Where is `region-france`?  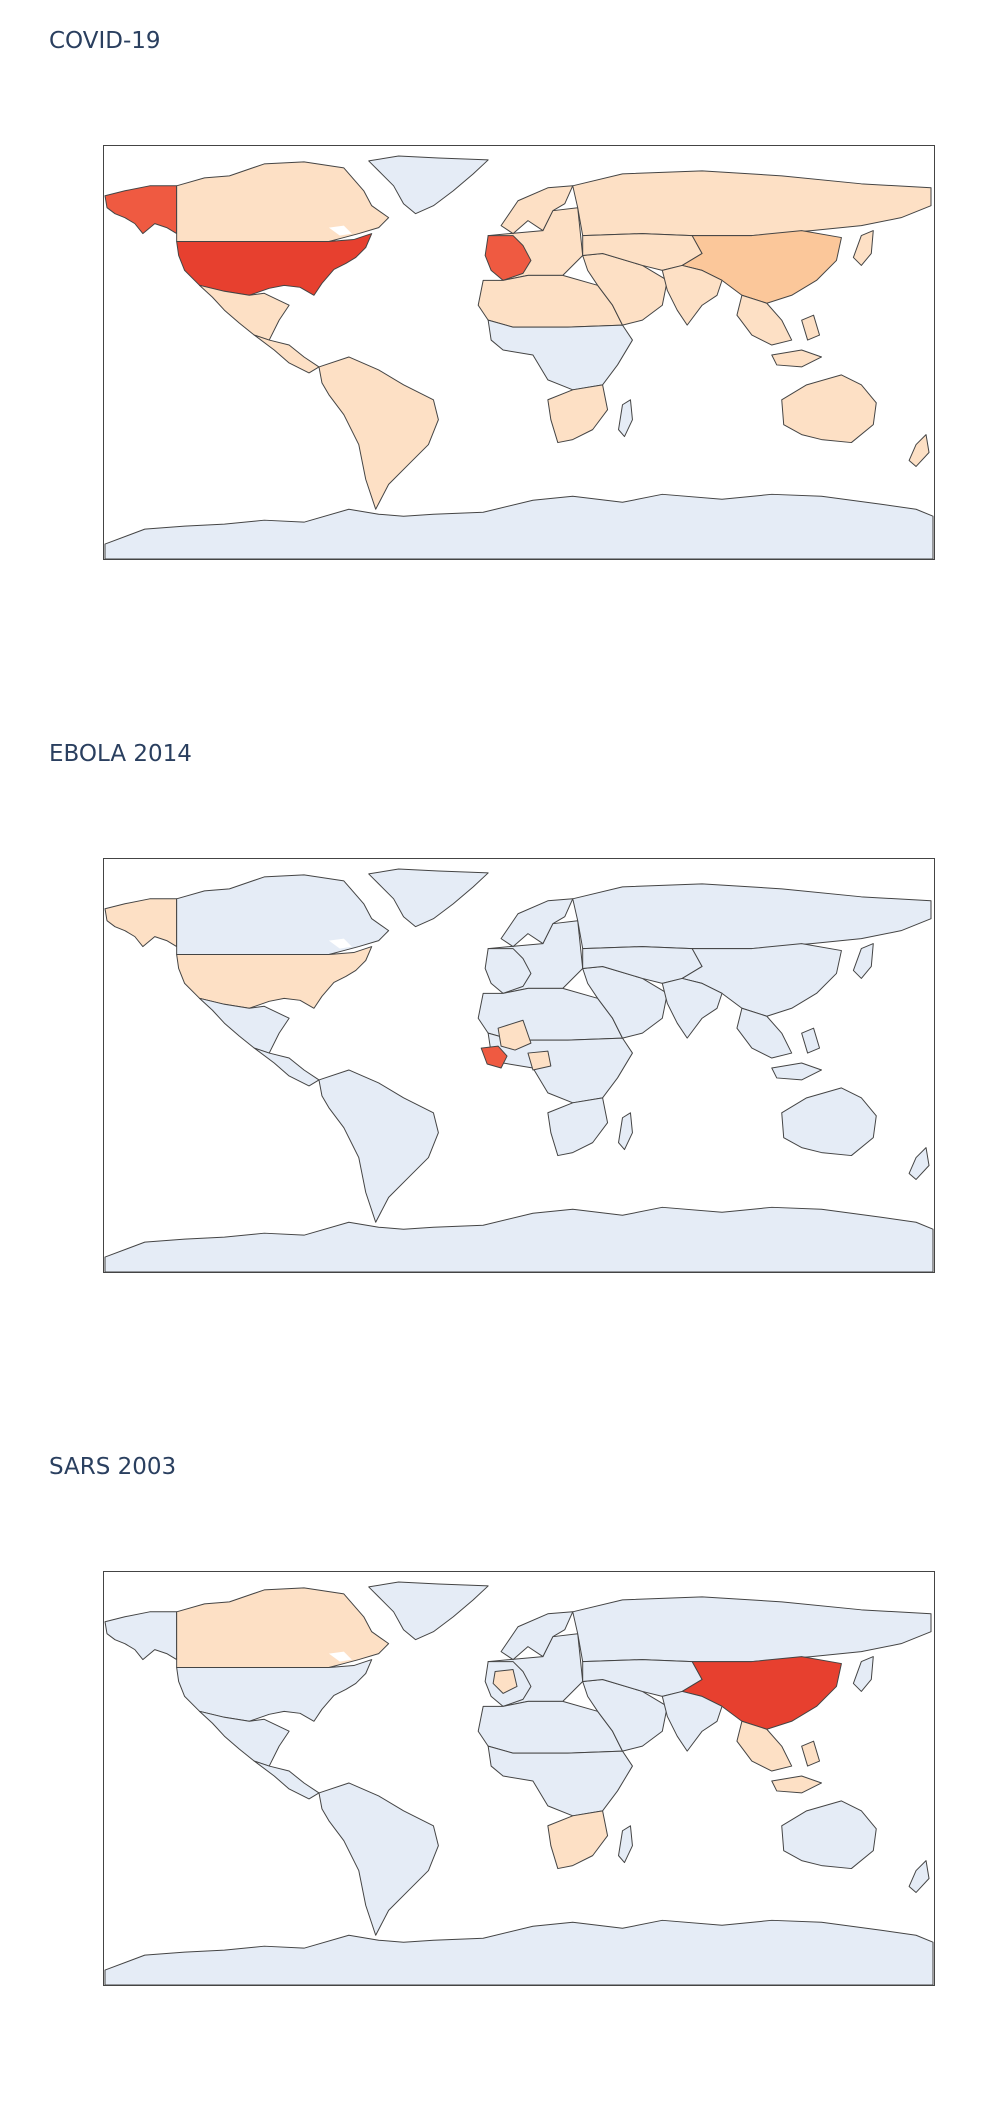 region-france is located at coordinates (505, 1681).